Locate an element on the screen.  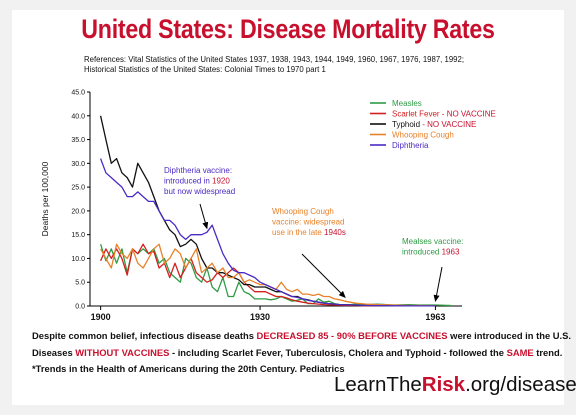
brand-text: LearnThe is located at coordinates (378, 384).